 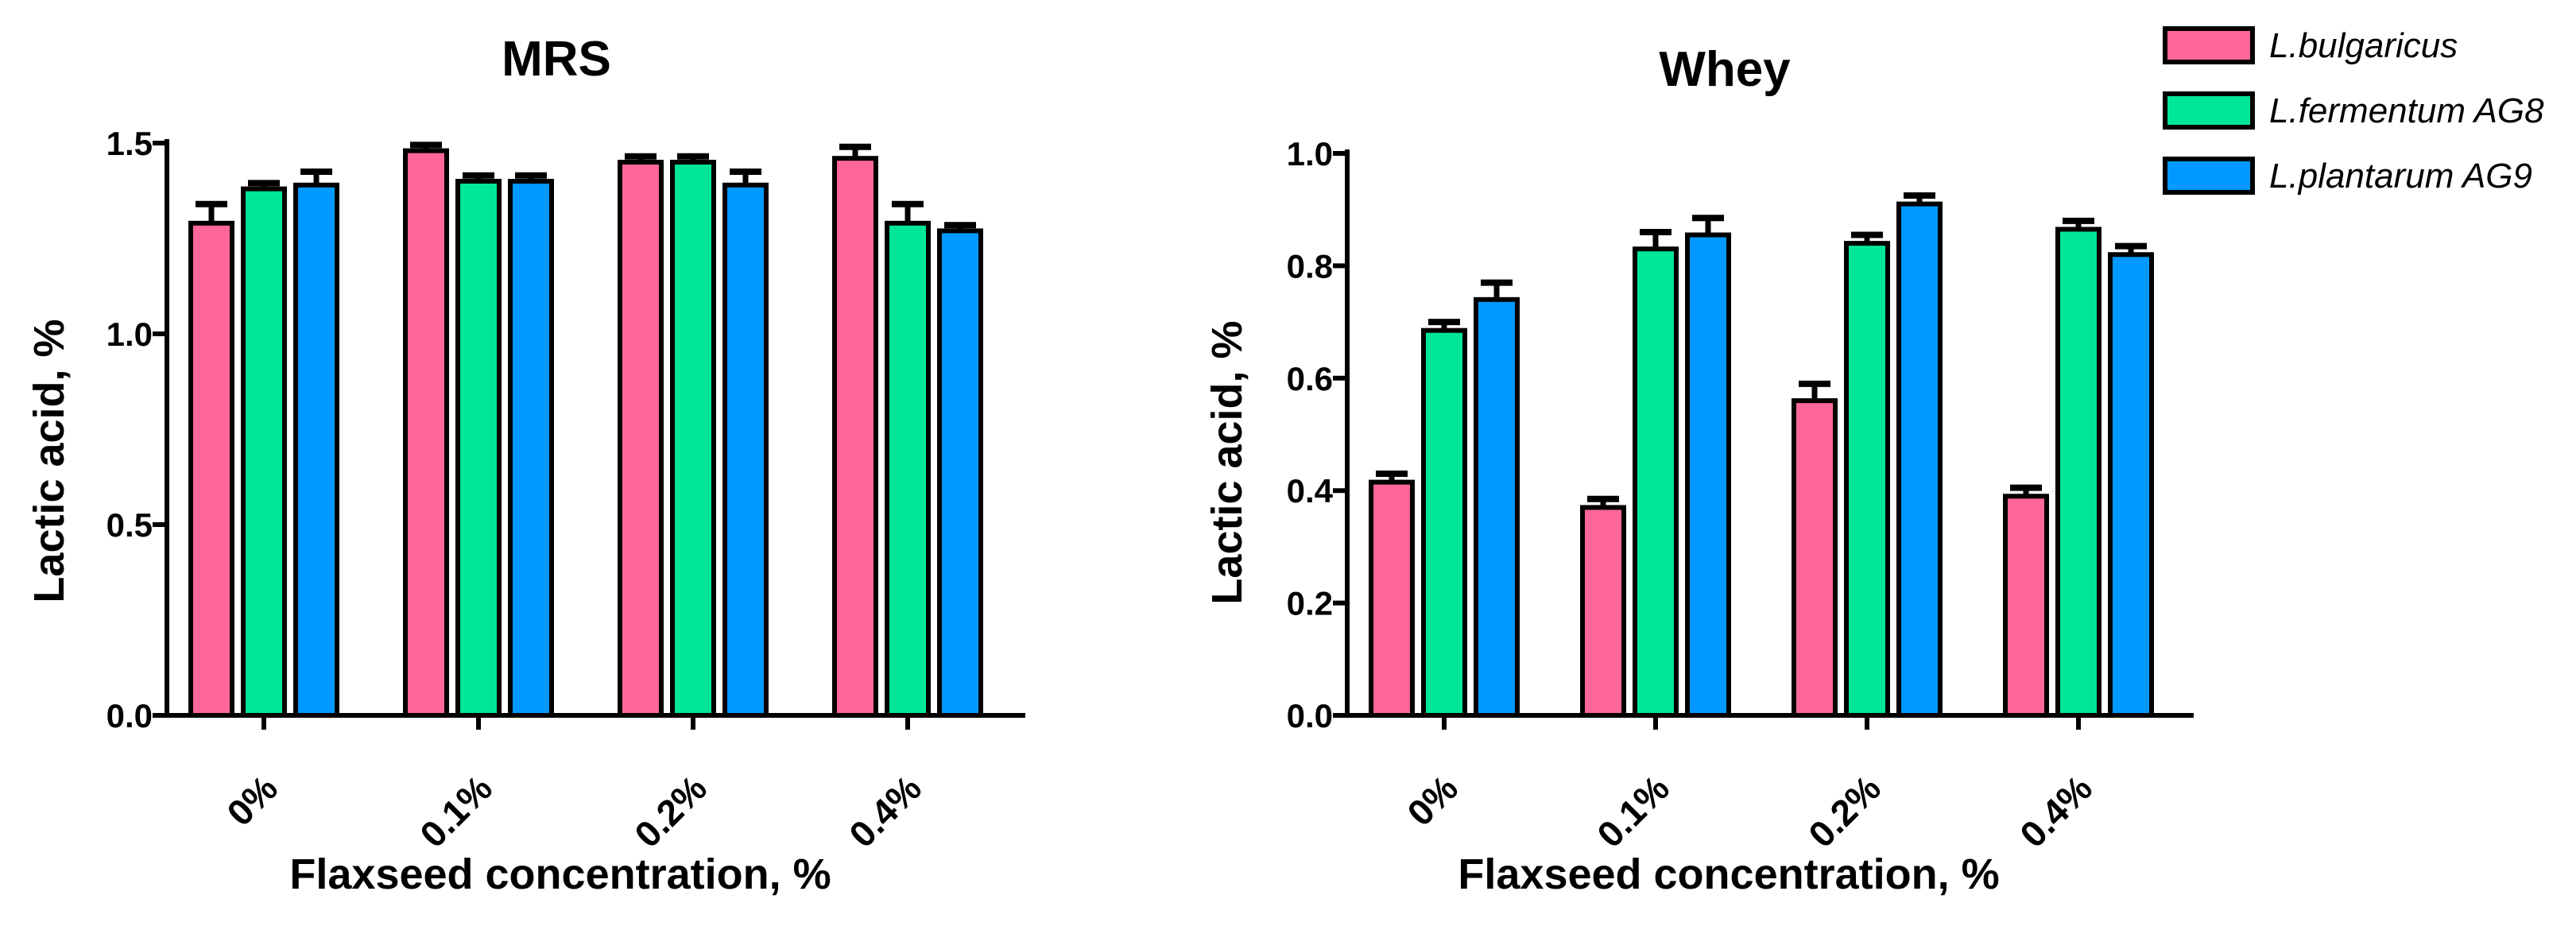 What do you see at coordinates (130, 715) in the screenshot?
I see `y-tick-label-0-0: 0.0` at bounding box center [130, 715].